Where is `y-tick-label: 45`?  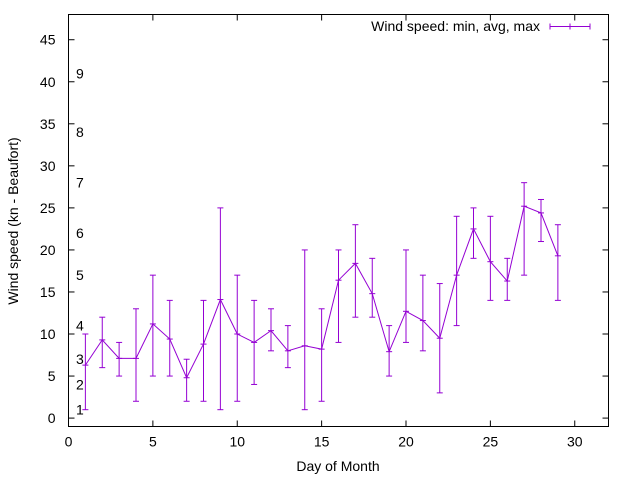 y-tick-label: 45 is located at coordinates (48, 40).